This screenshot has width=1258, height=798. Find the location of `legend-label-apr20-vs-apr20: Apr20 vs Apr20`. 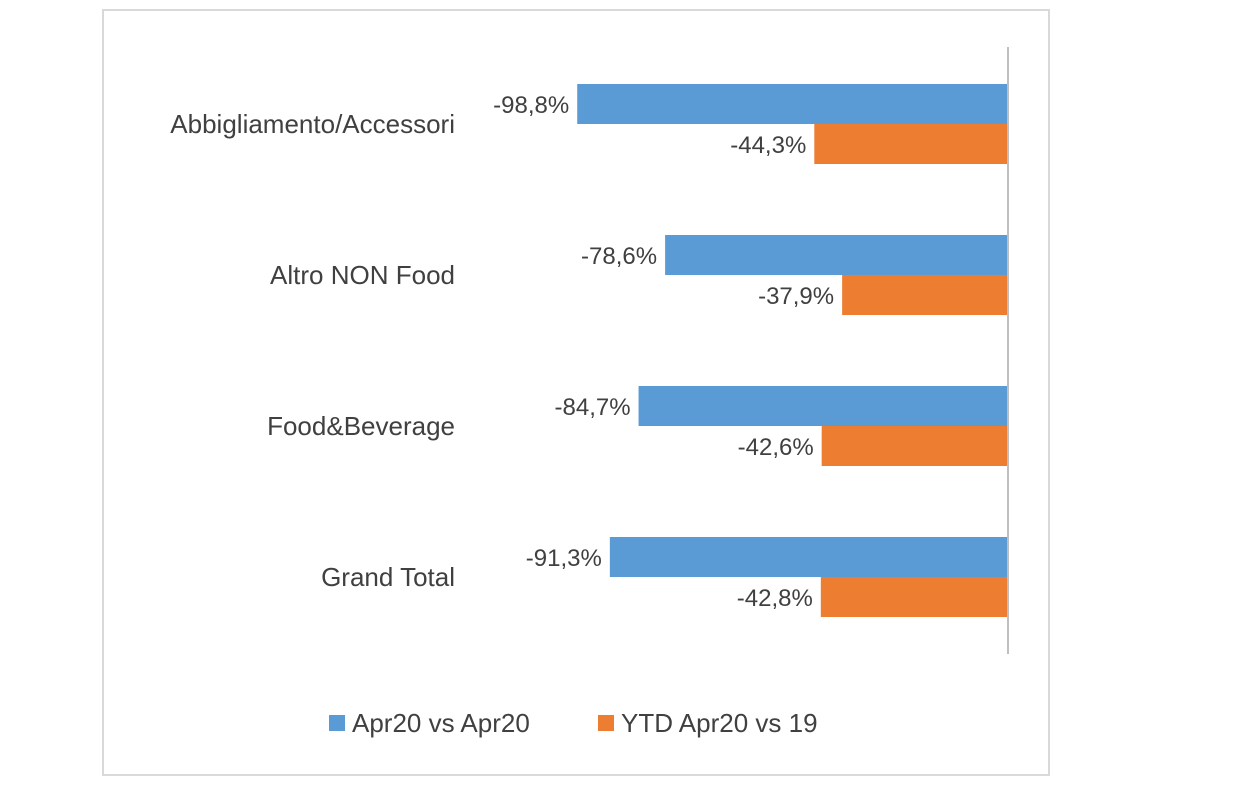

legend-label-apr20-vs-apr20: Apr20 vs Apr20 is located at coordinates (441, 723).